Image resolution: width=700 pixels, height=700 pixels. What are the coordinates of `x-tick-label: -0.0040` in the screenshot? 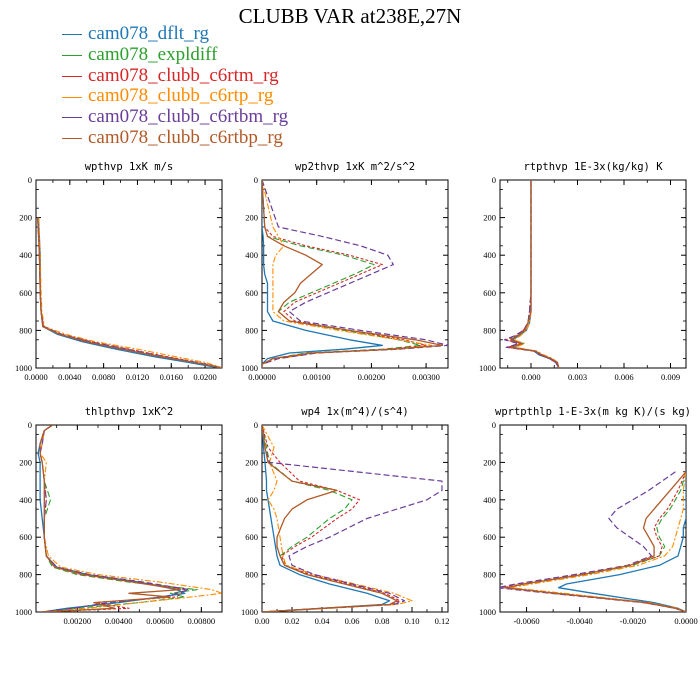 It's located at (580, 621).